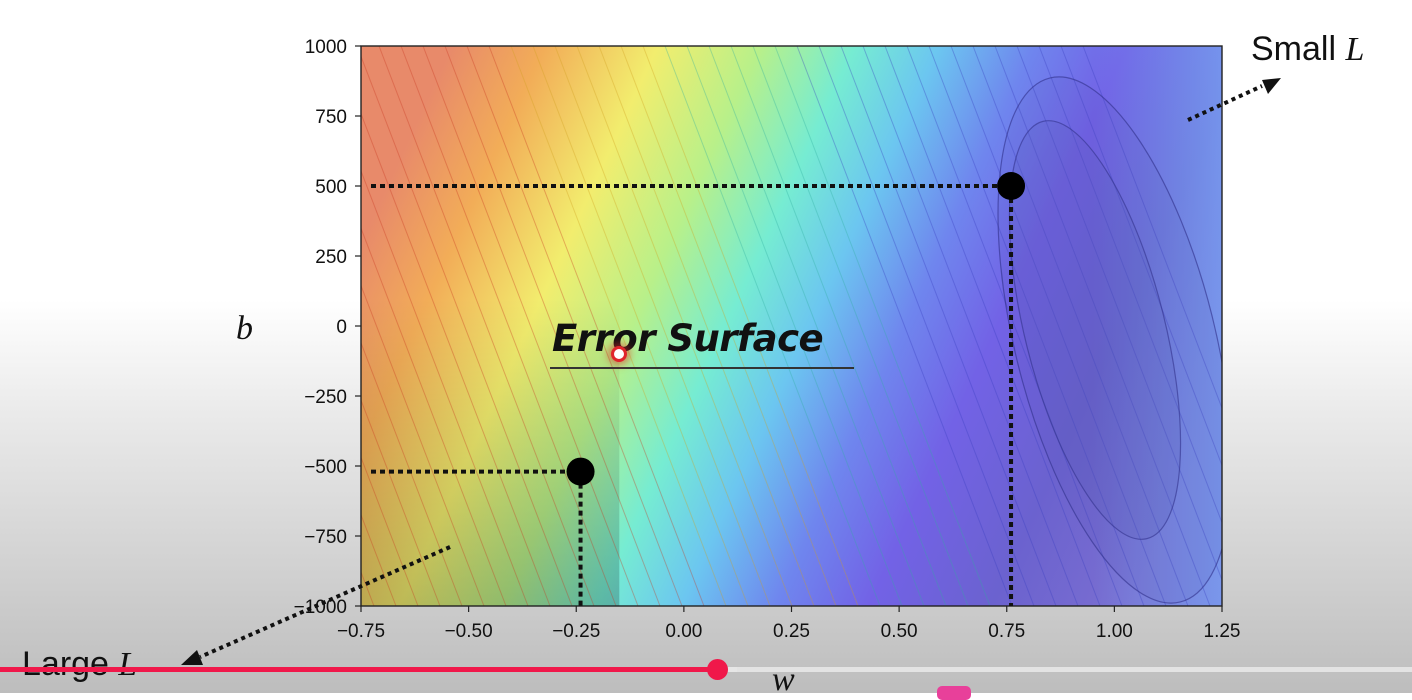 This screenshot has width=1412, height=700. What do you see at coordinates (469, 631) in the screenshot?
I see `x-tick-label: −0.50` at bounding box center [469, 631].